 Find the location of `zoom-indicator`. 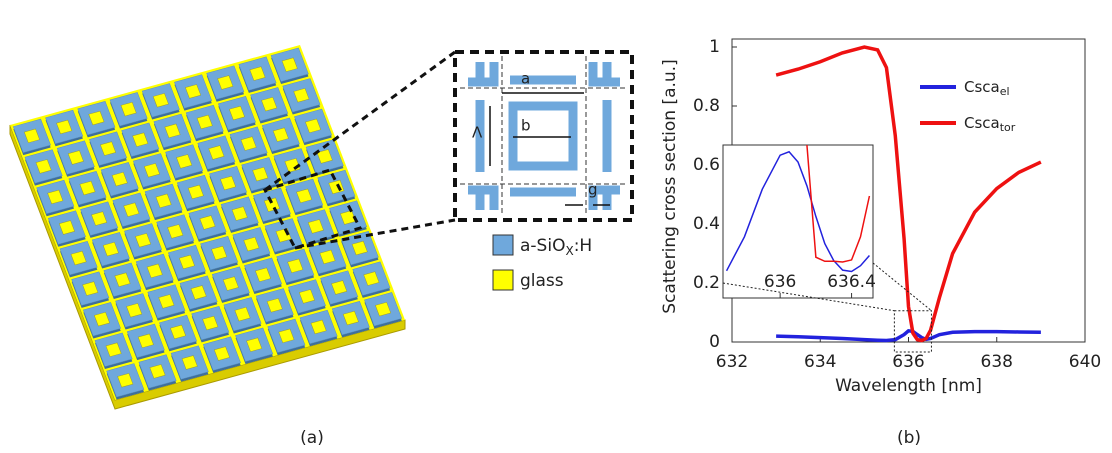

zoom-indicator is located at coordinates (359, 150).